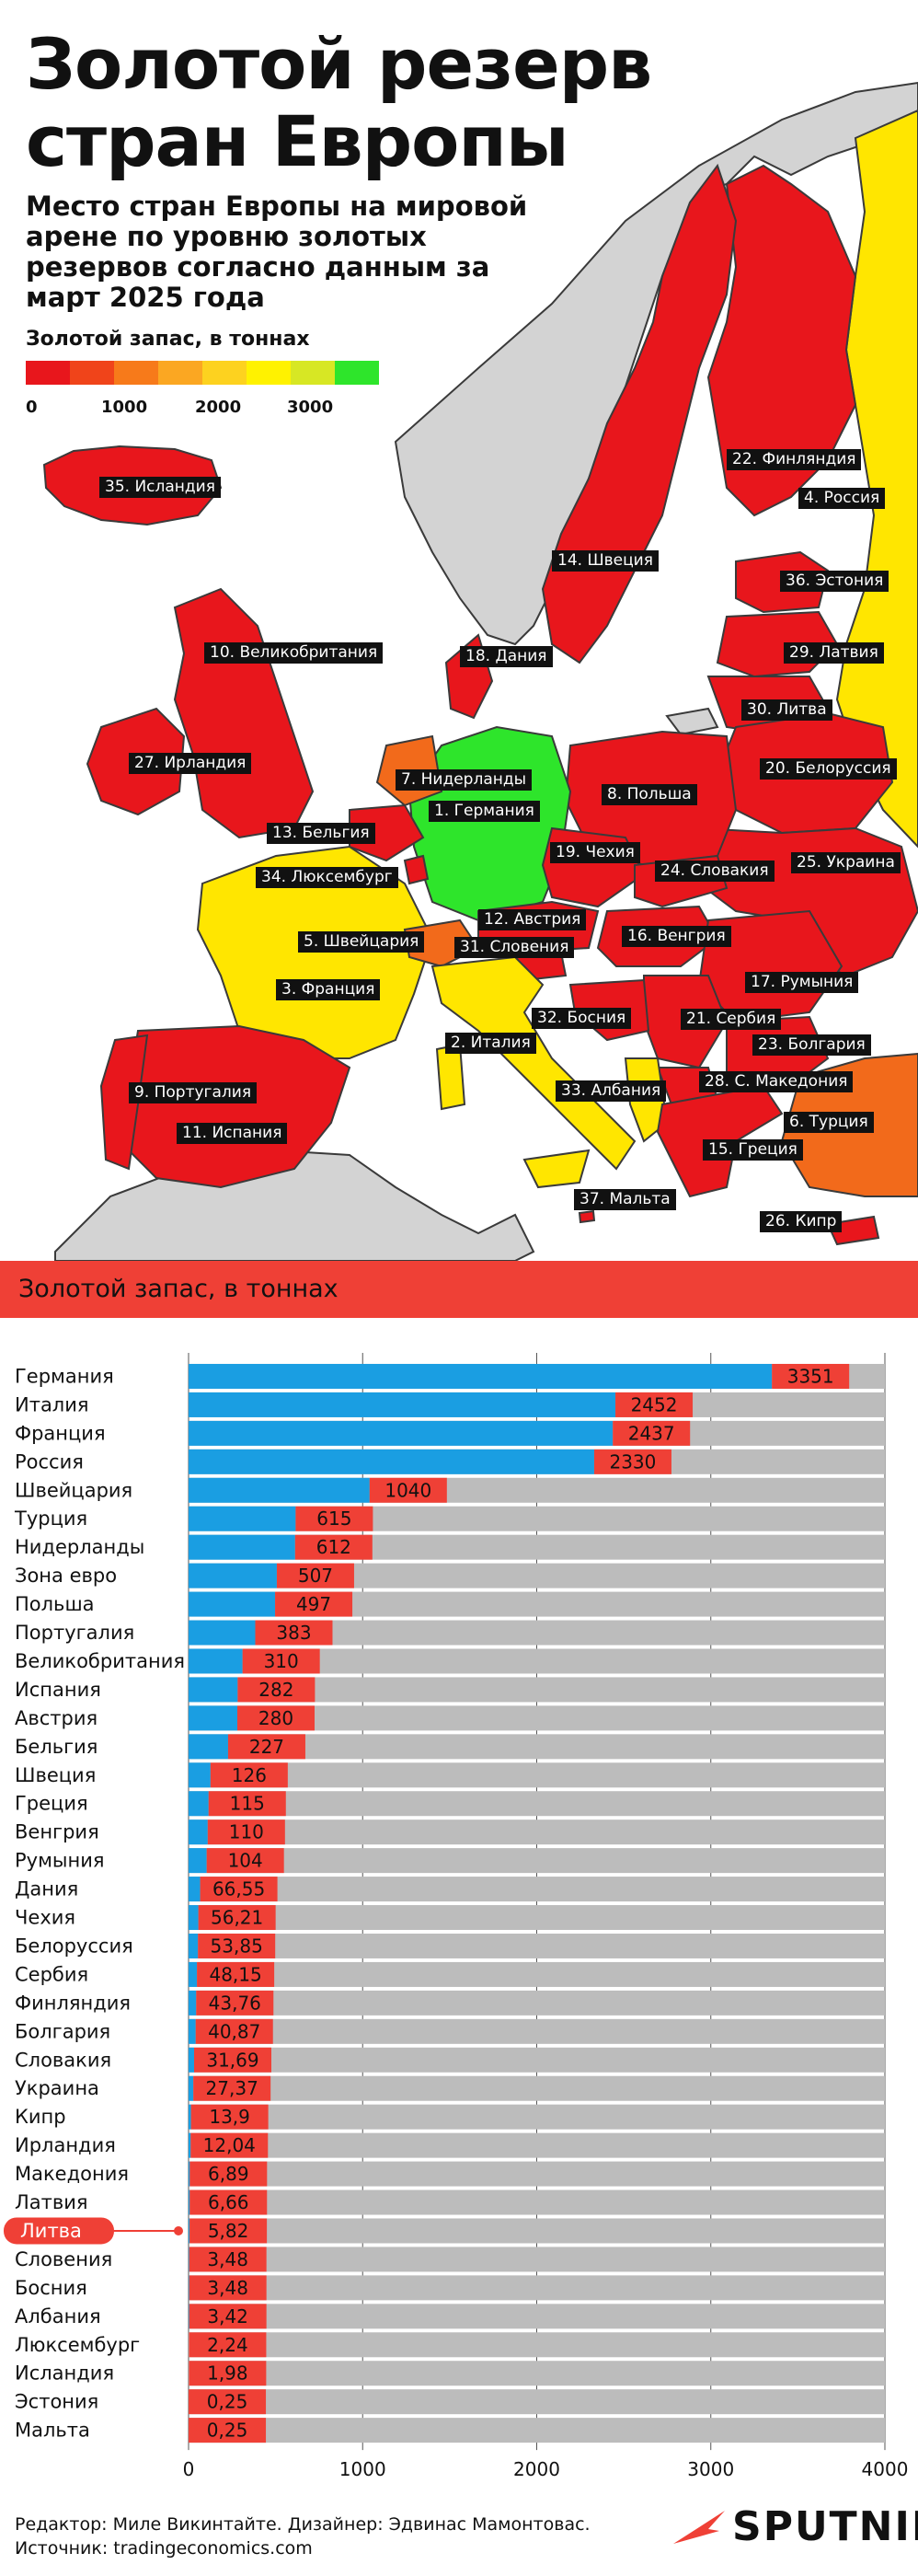  I want to click on bar-value-label: 282, so click(276, 1690).